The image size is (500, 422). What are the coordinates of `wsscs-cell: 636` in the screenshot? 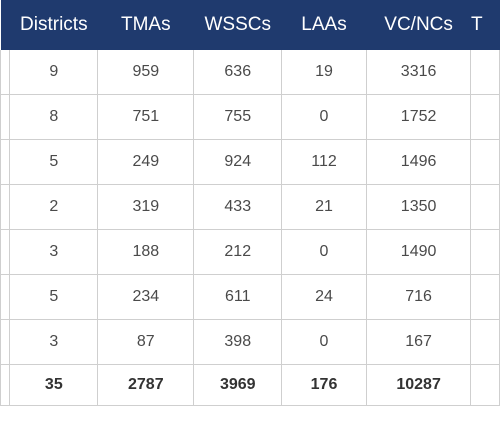 It's located at (238, 72).